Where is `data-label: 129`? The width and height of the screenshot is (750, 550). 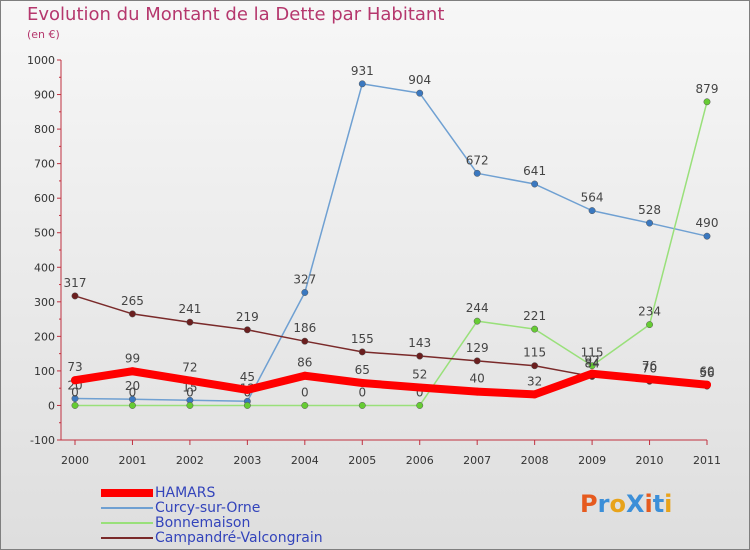
data-label: 129 is located at coordinates (477, 348).